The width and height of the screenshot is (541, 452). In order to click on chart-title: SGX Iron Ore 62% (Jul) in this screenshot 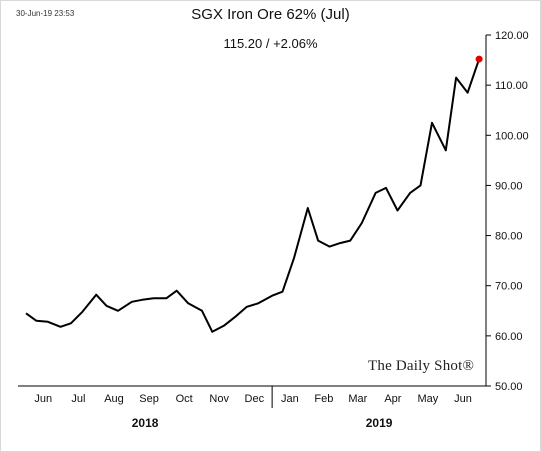, I will do `click(270, 14)`.